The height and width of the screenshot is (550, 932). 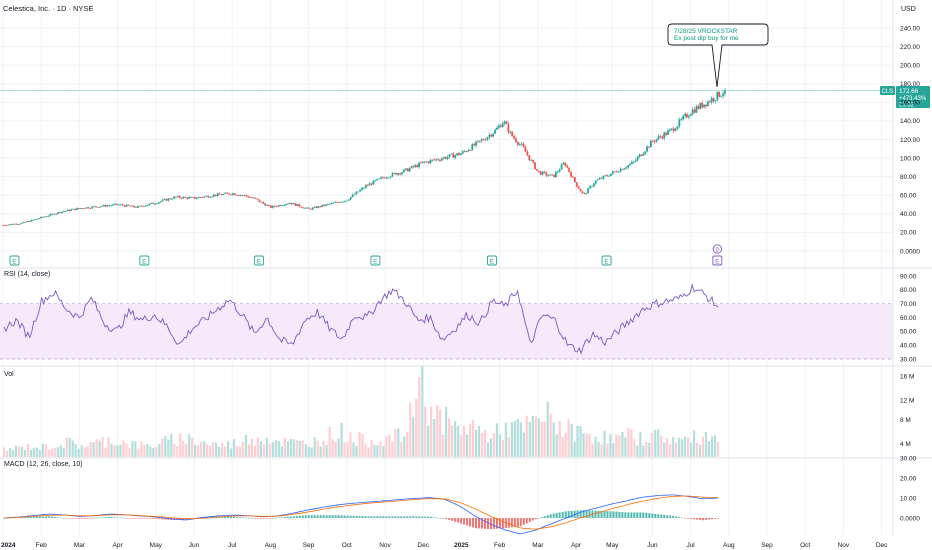 What do you see at coordinates (907, 106) in the screenshot?
I see `price-tag-countdown: 21:32` at bounding box center [907, 106].